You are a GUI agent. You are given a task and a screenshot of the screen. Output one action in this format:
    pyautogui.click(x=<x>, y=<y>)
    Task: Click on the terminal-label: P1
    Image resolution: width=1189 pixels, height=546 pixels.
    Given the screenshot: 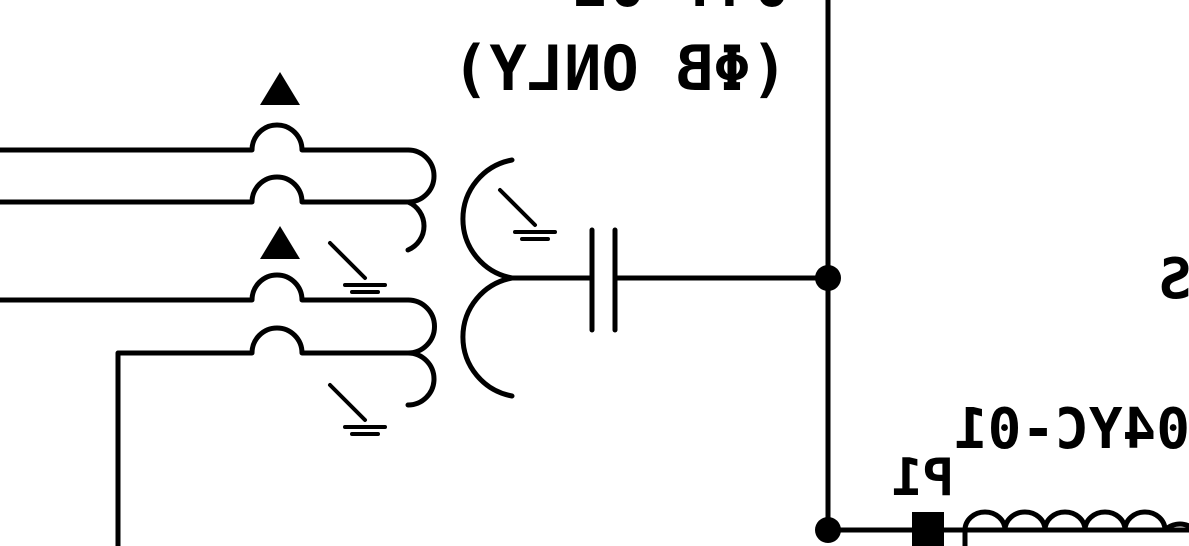 What is the action you would take?
    pyautogui.click(x=922, y=478)
    